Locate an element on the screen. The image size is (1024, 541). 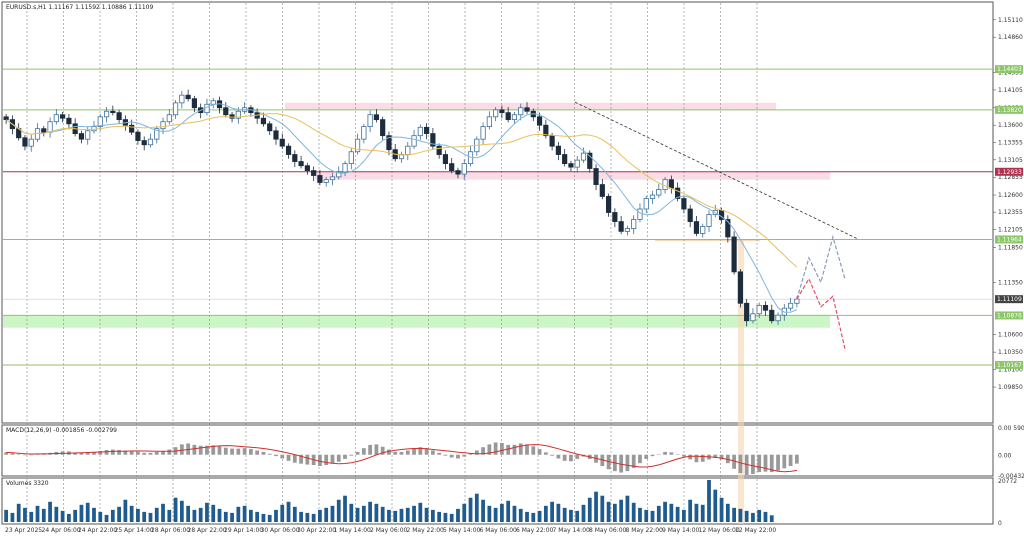
y-tick-label: 1.12855 is located at coordinates (1010, 177).